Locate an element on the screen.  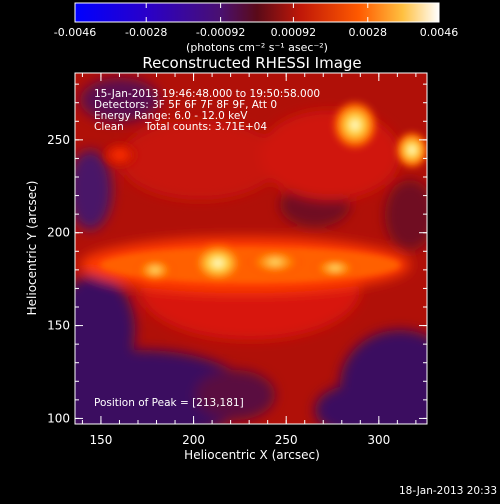
x-tick-label: 300 is located at coordinates (378, 440).